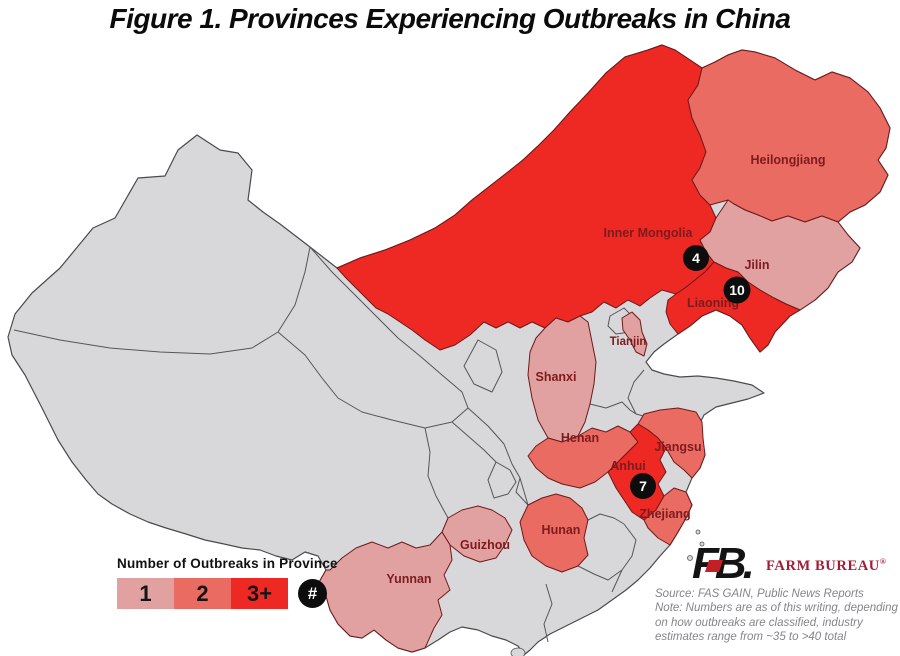 This screenshot has width=900, height=656. Describe the element at coordinates (259, 593) in the screenshot. I see `legend-swatch-3plus: 3+` at that location.